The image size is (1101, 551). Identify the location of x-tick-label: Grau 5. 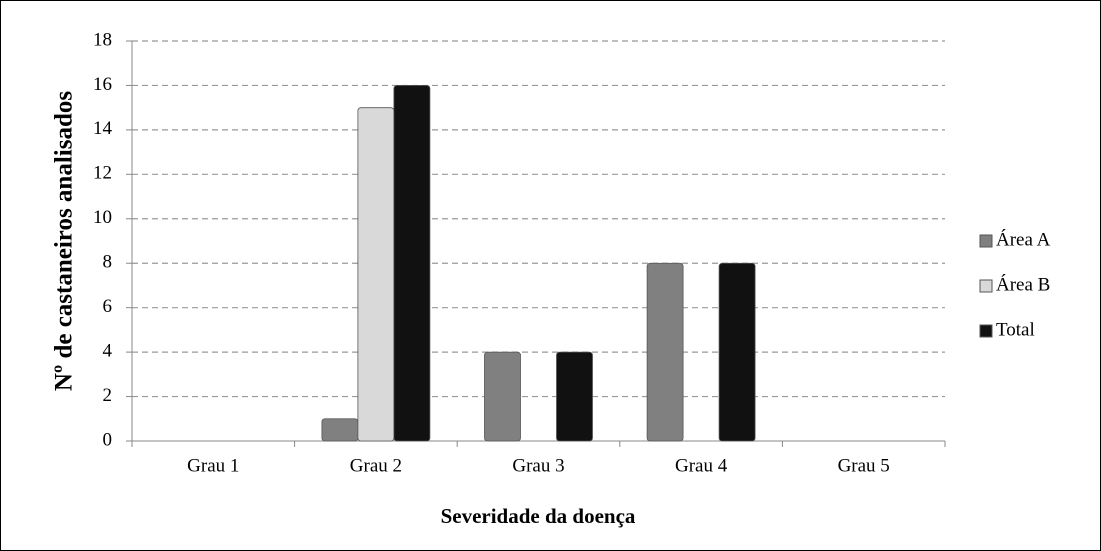
(864, 465).